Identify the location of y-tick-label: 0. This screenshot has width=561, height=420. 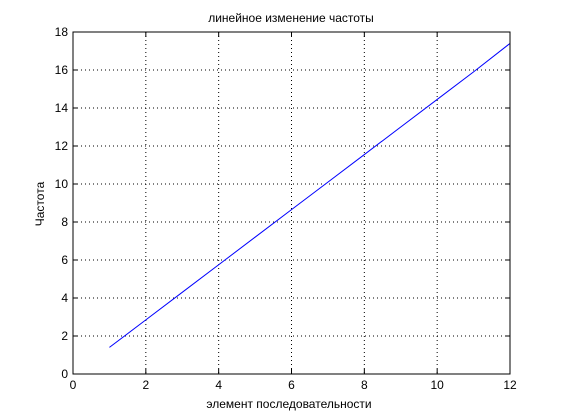
(64, 374).